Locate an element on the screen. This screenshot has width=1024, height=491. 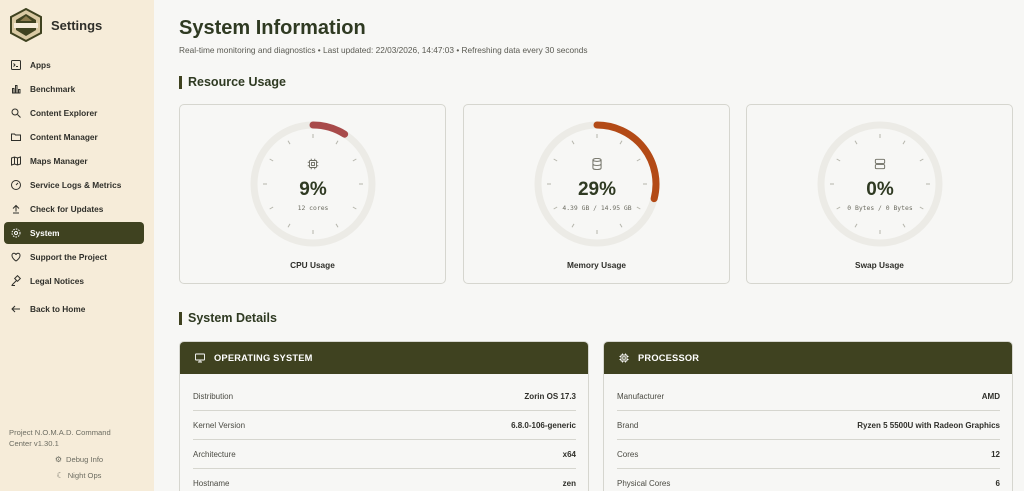
sidebar-item-legal: Legal Notices is located at coordinates (74, 281).